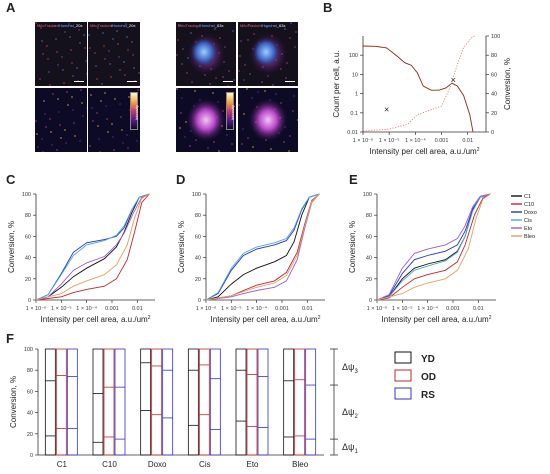 This screenshot has height=474, width=550. What do you see at coordinates (282, 309) in the screenshot?
I see `panel-d-x-tick-label: 0.001` at bounding box center [282, 309].